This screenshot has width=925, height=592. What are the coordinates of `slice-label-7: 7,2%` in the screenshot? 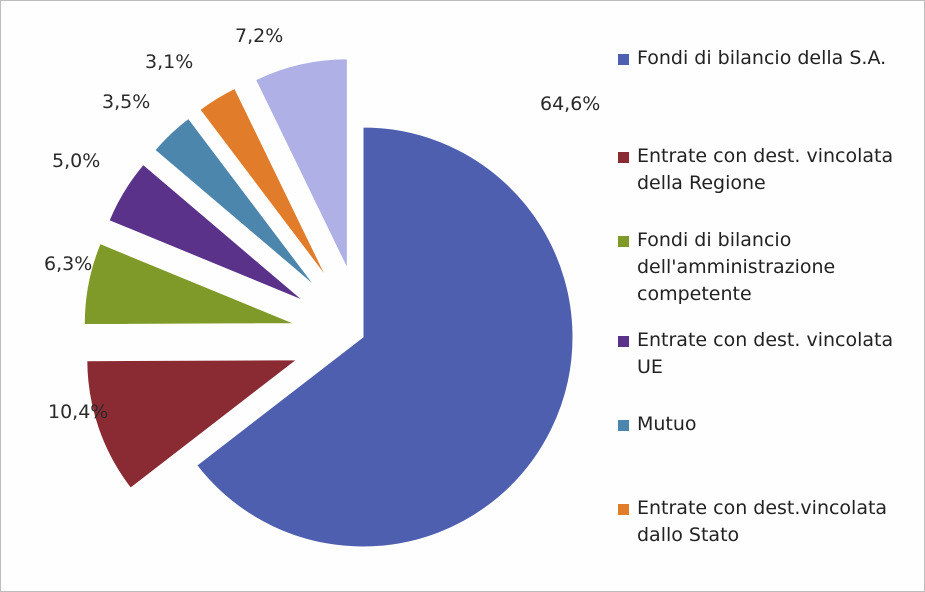 It's located at (259, 36).